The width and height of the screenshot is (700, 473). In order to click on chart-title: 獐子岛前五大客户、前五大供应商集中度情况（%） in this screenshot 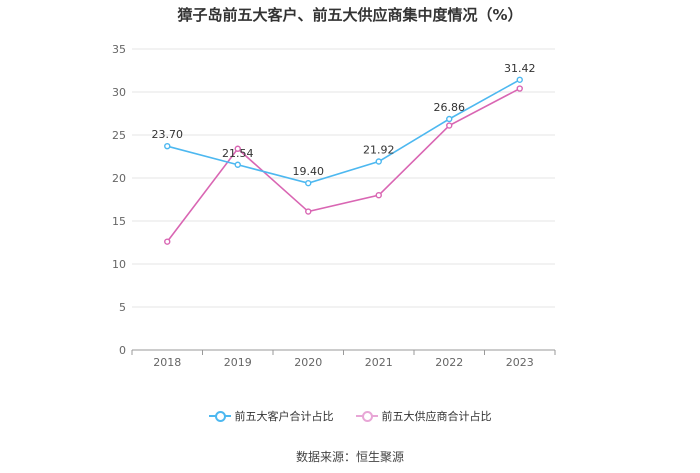, I will do `click(350, 15)`.